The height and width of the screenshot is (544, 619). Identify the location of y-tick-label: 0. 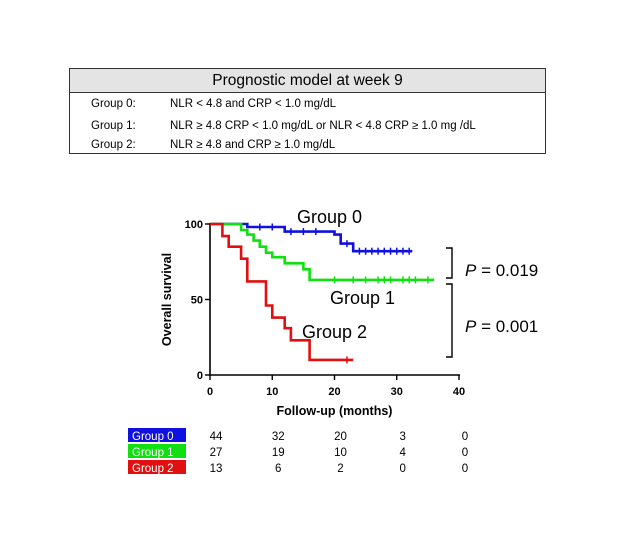
(200, 376).